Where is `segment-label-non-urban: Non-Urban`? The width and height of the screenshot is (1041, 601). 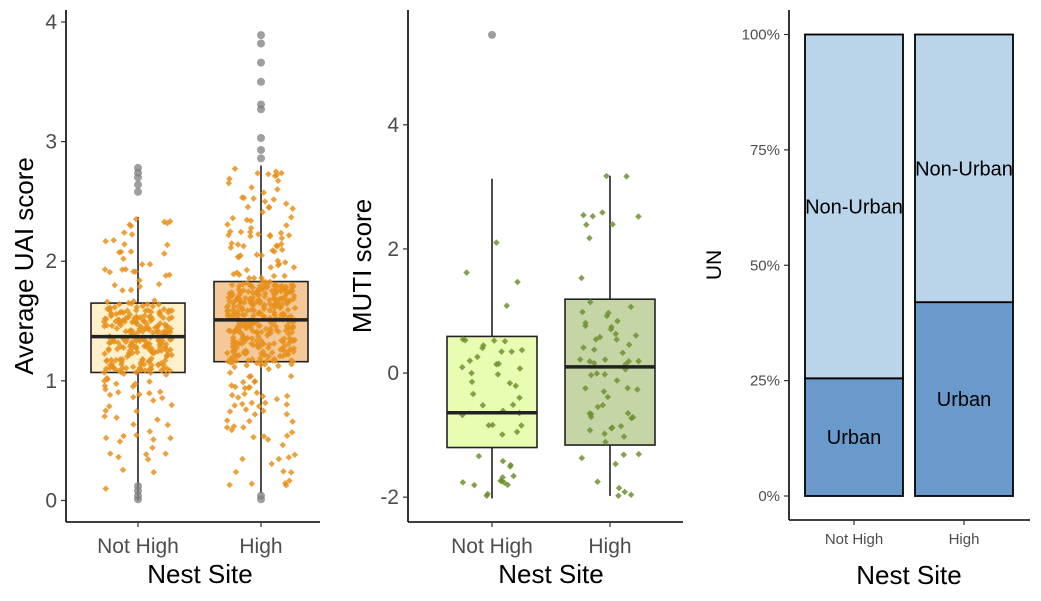 segment-label-non-urban: Non-Urban is located at coordinates (854, 207).